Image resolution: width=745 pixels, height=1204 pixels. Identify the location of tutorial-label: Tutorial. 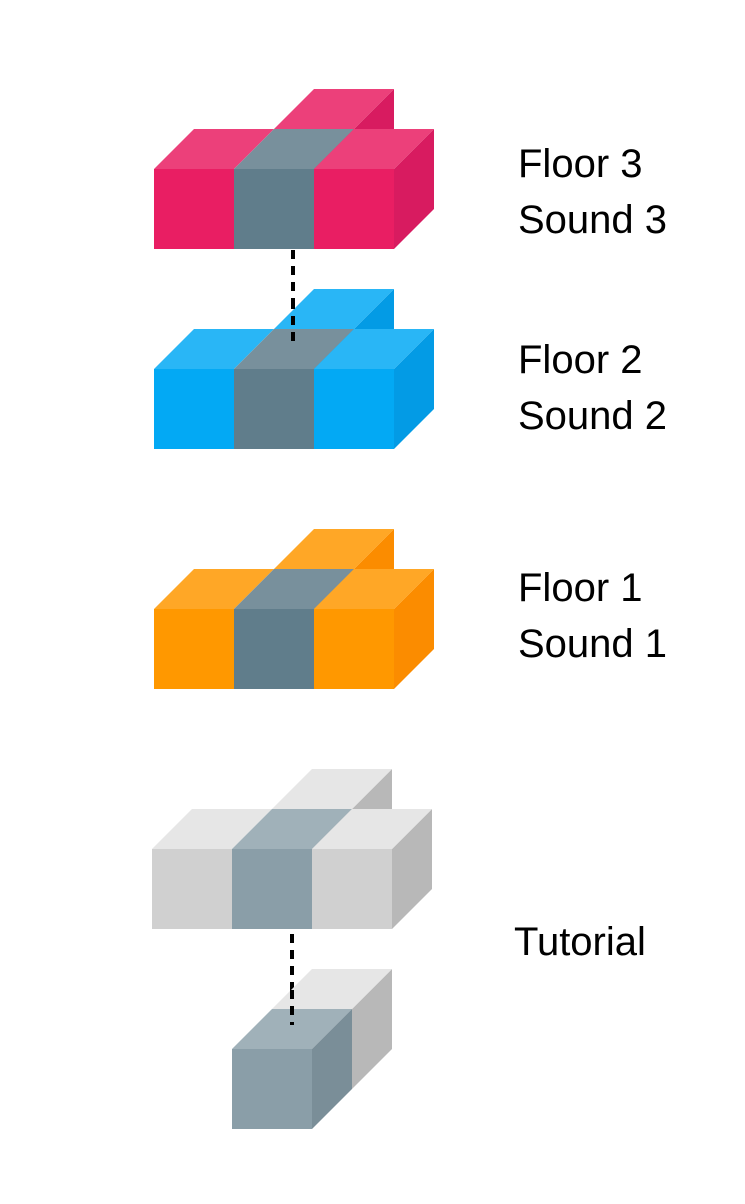
(580, 942).